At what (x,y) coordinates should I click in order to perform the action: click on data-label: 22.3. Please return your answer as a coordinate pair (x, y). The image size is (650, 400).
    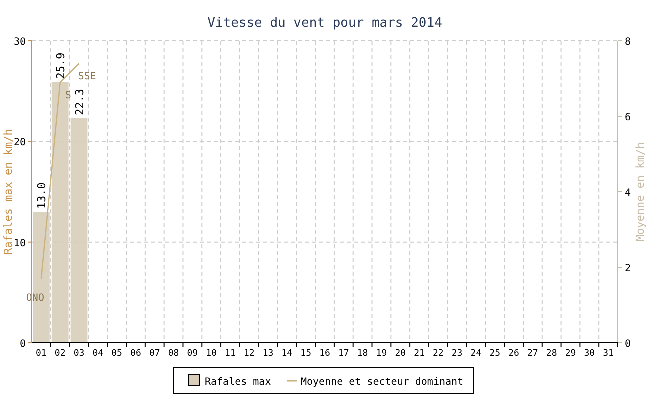
    Looking at the image, I should click on (79, 102).